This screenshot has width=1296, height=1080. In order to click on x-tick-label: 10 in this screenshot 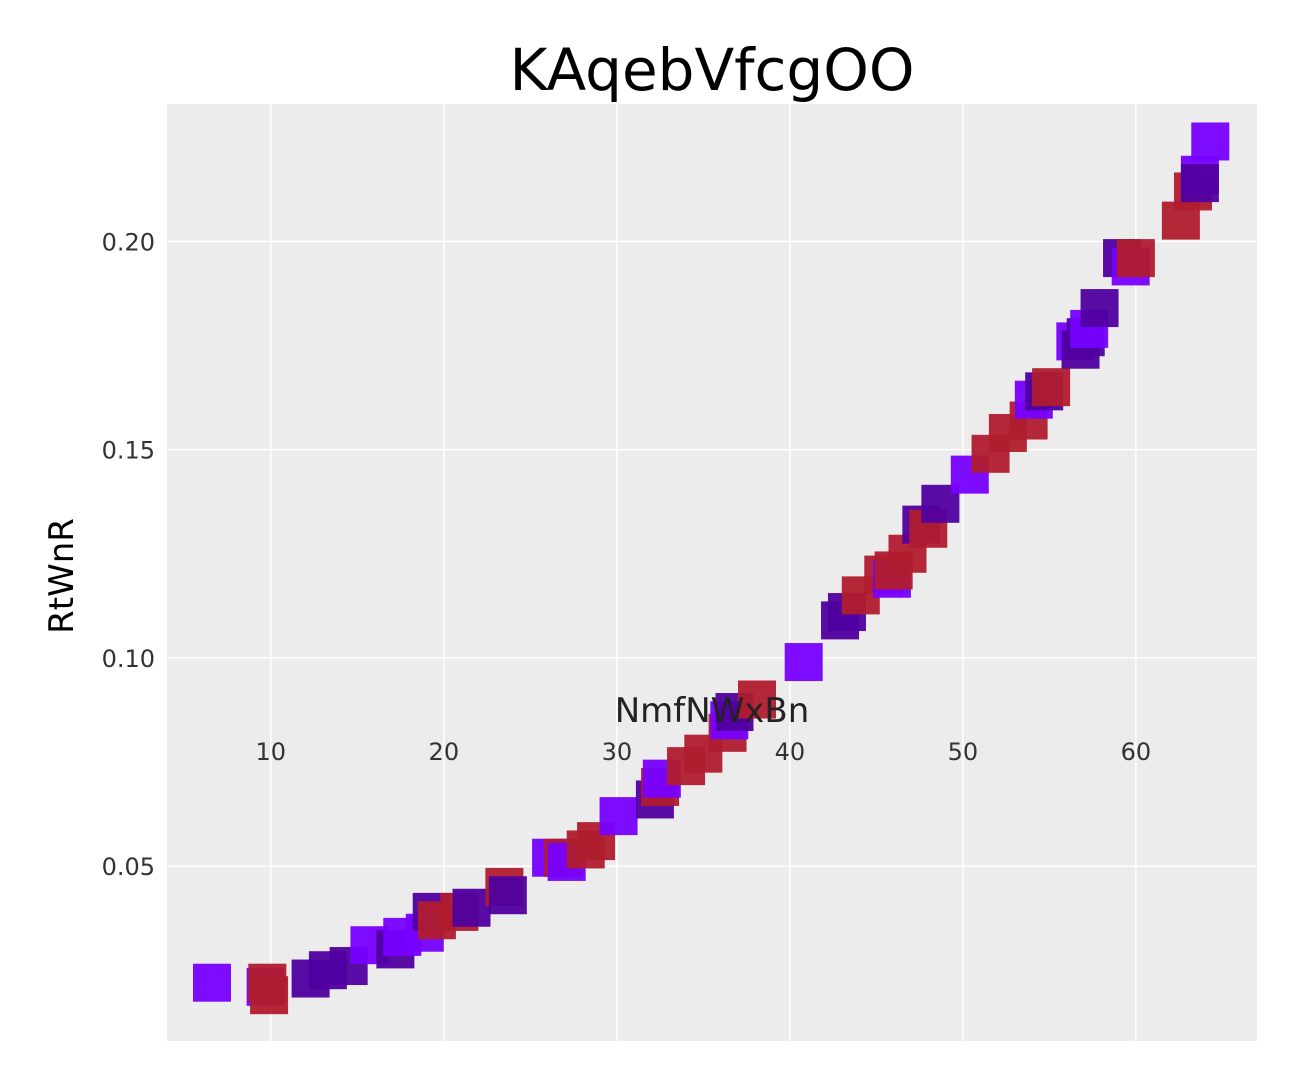, I will do `click(271, 752)`.